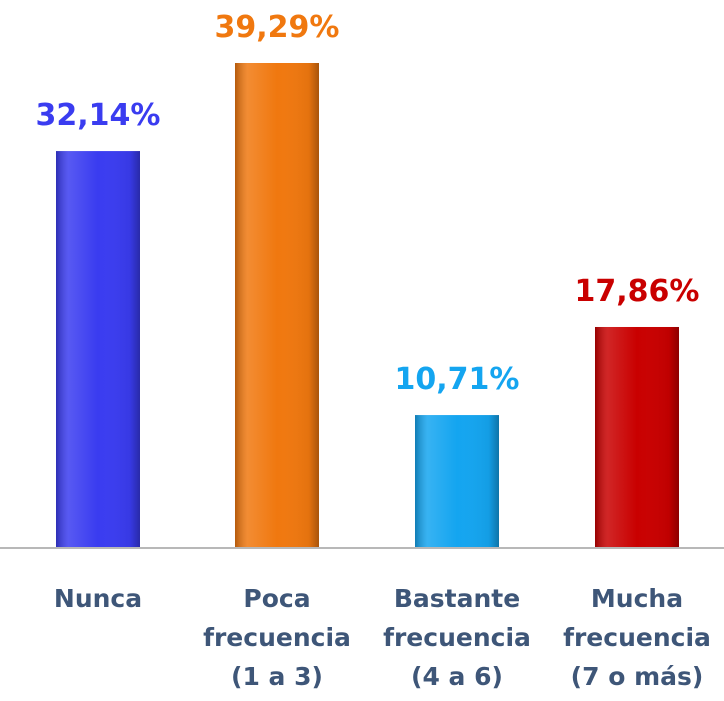 The height and width of the screenshot is (701, 724). Describe the element at coordinates (457, 676) in the screenshot. I see `x-tick-label-line: (4 a 6)` at that location.